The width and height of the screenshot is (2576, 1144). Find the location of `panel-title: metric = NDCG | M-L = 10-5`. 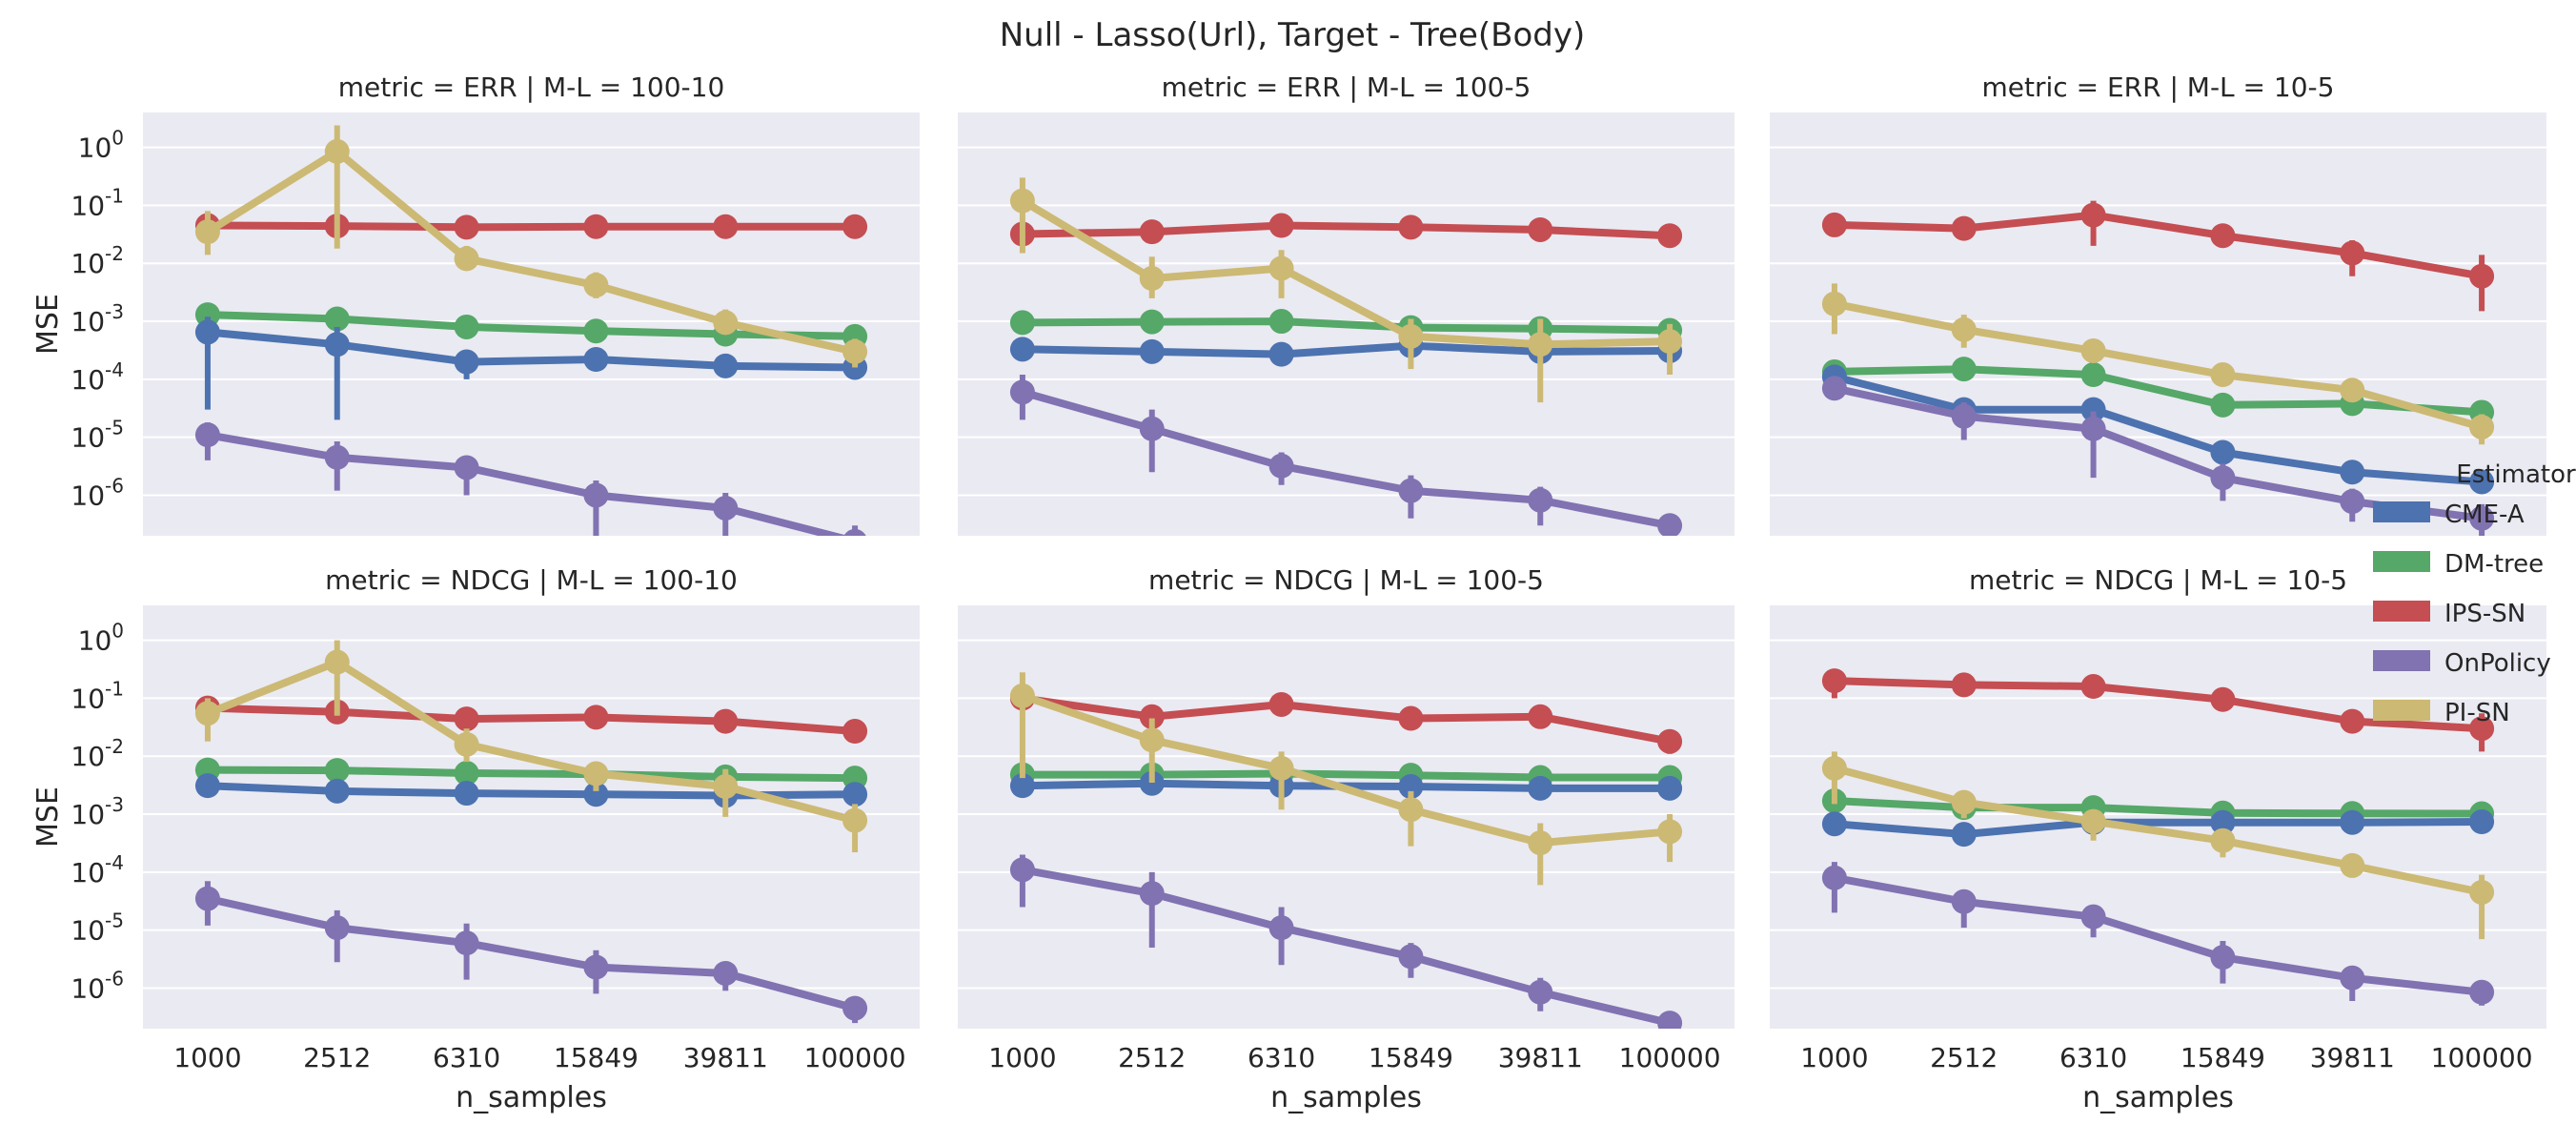

panel-title: metric = NDCG | M-L = 10-5 is located at coordinates (2158, 580).